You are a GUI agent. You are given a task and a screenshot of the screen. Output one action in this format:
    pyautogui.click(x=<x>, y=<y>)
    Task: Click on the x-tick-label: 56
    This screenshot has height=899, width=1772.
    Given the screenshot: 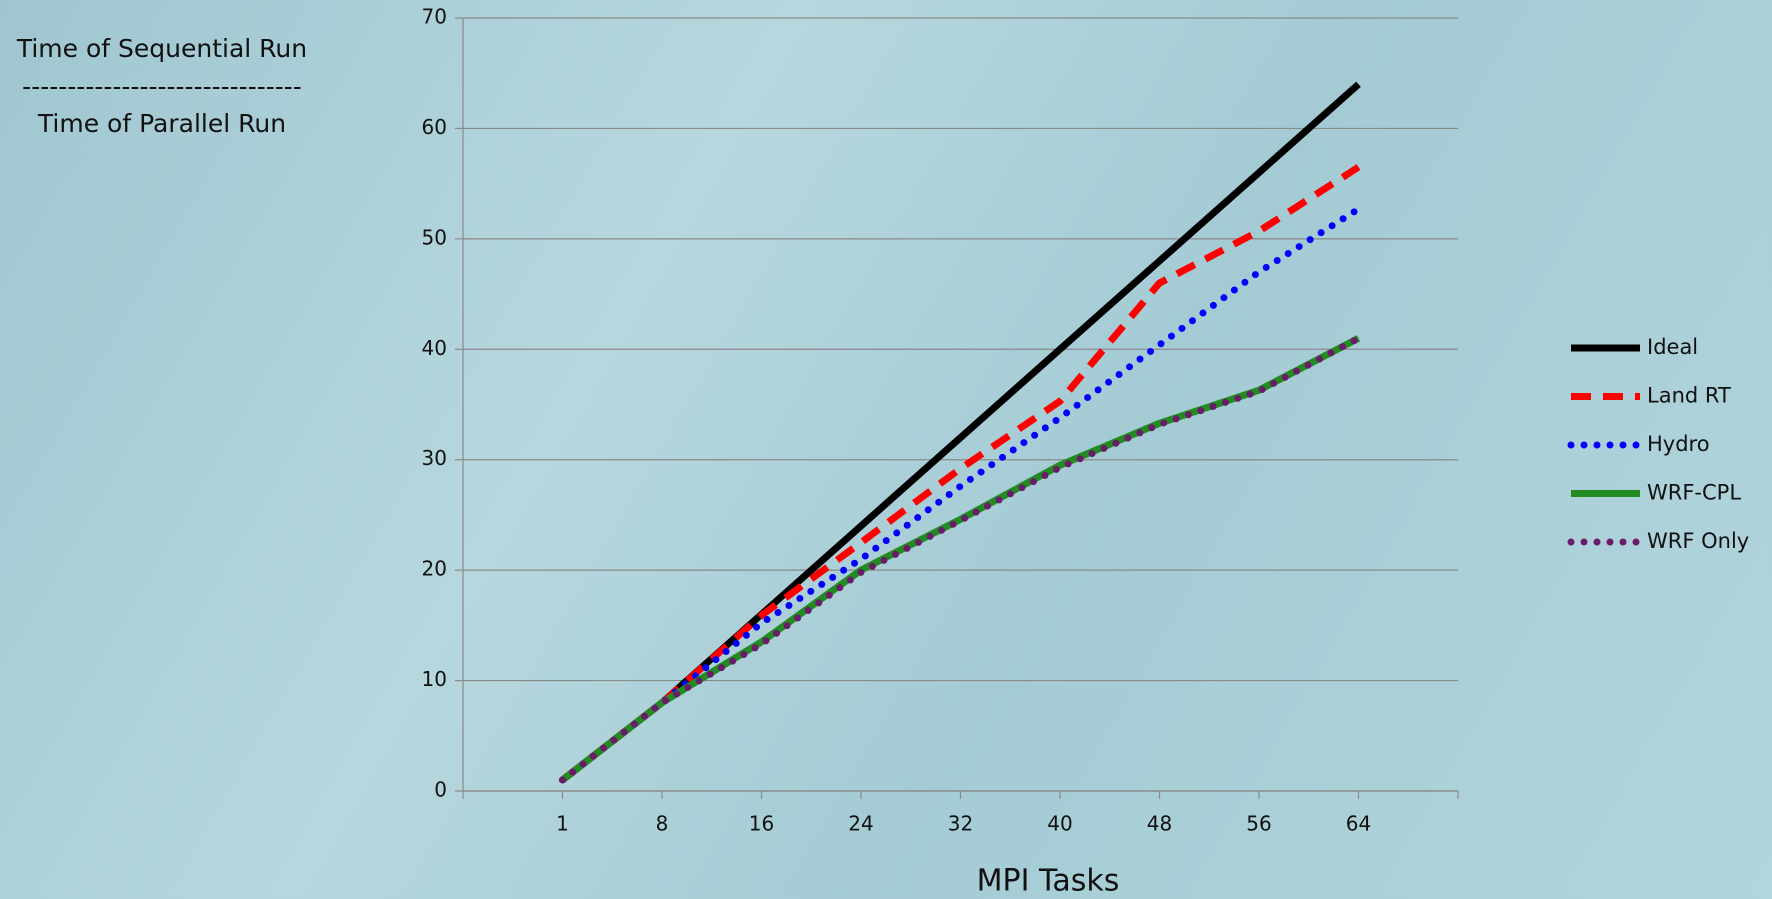 What is the action you would take?
    pyautogui.click(x=1258, y=824)
    